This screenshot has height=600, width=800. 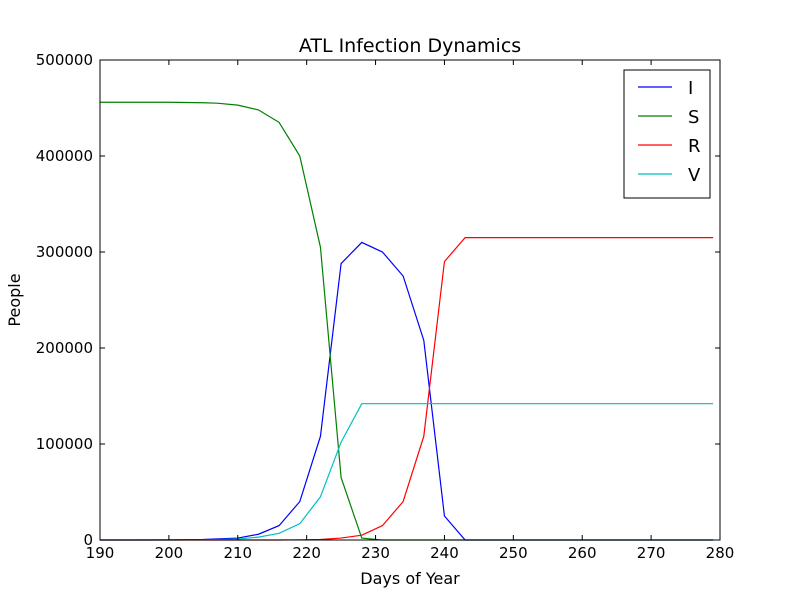 What do you see at coordinates (169, 553) in the screenshot?
I see `x-tick-label: 200` at bounding box center [169, 553].